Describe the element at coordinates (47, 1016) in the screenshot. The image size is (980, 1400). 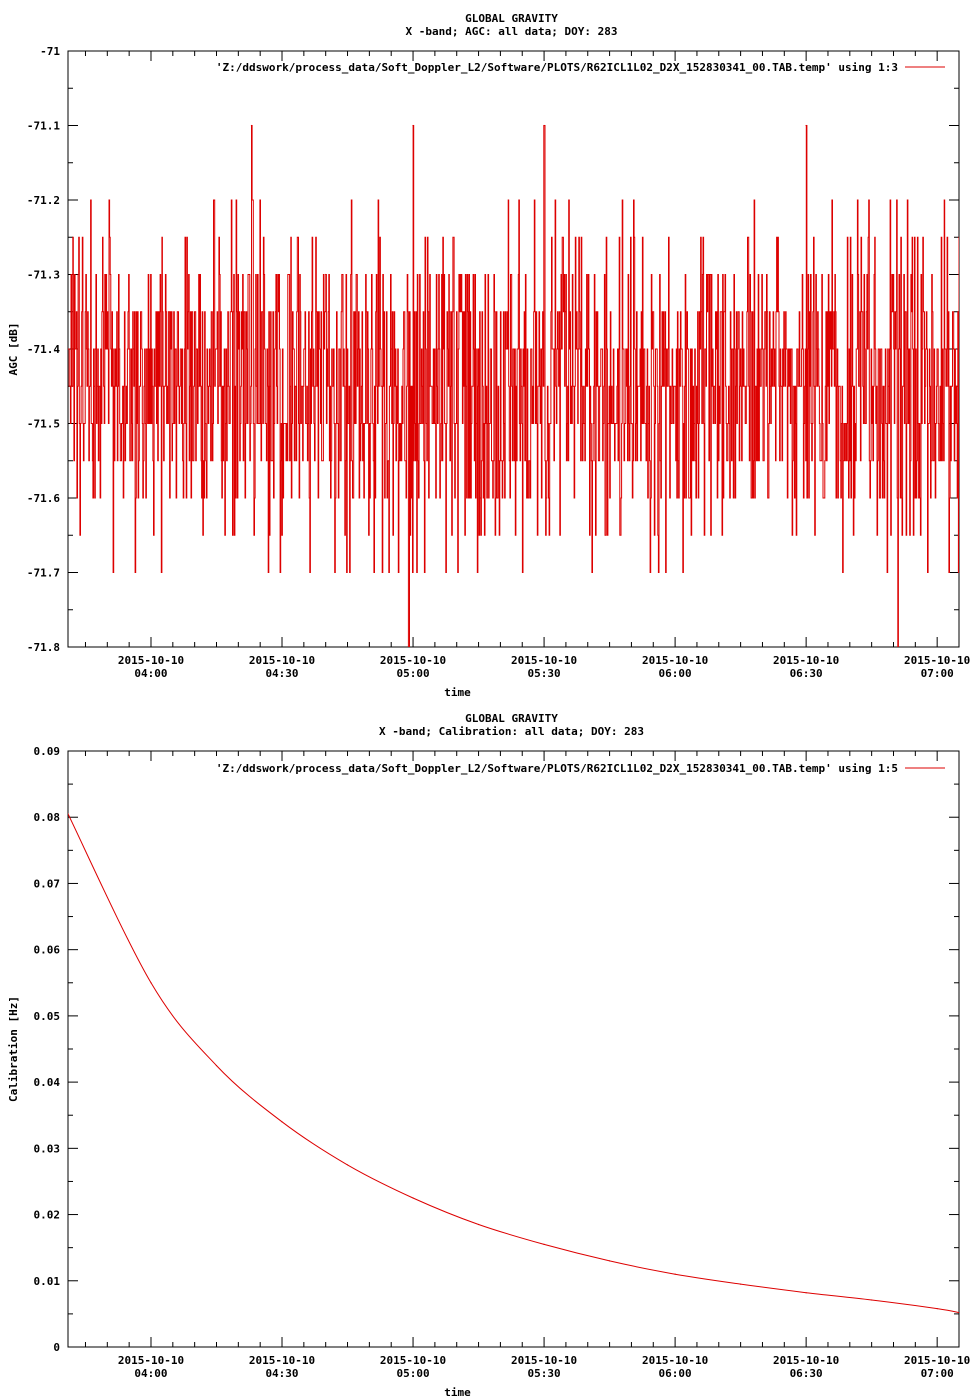
I see `y-tick-label: 0.05` at that location.